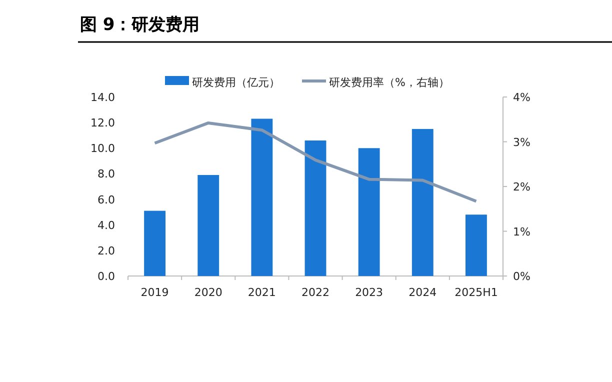 The image size is (612, 382). I want to click on y-tick-label: 10.0, so click(102, 149).